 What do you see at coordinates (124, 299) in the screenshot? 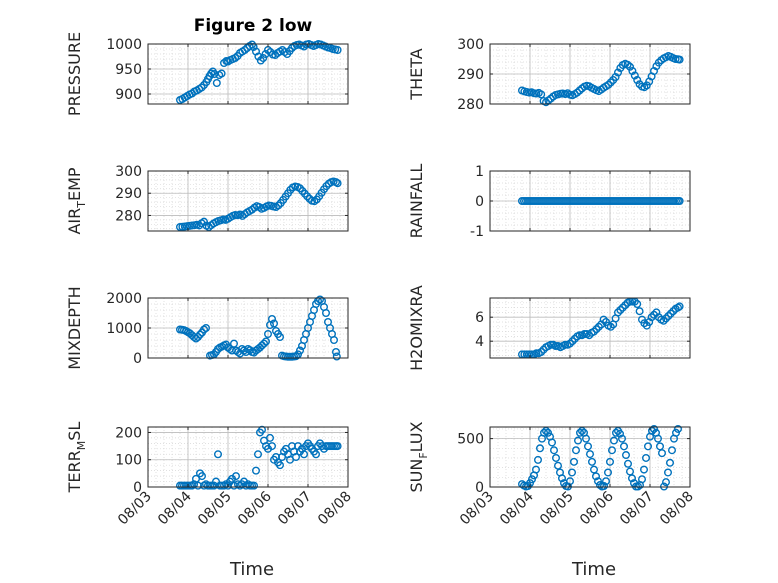
I see `y-tick-label: 2000` at bounding box center [124, 299].